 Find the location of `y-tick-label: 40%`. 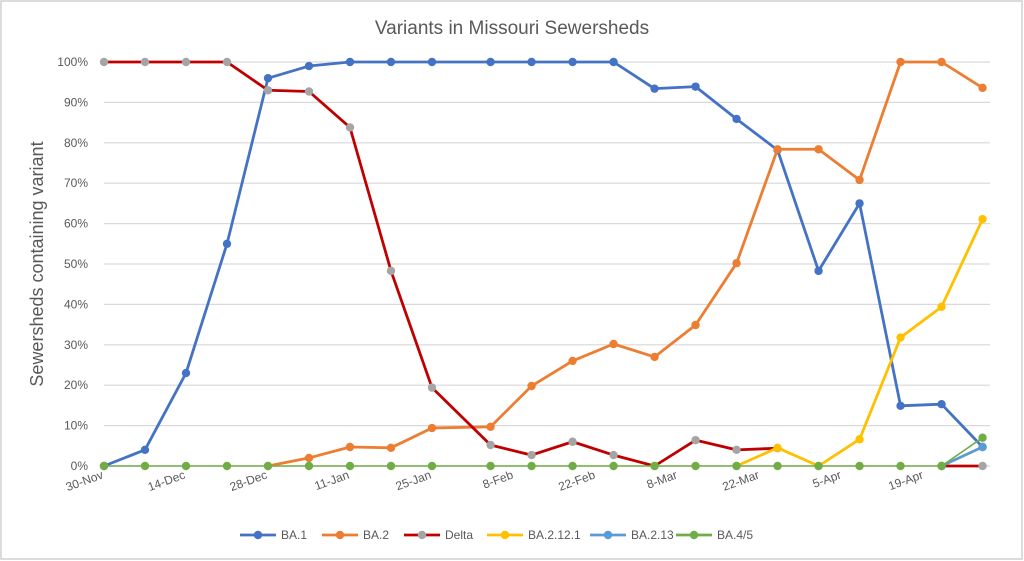

y-tick-label: 40% is located at coordinates (76, 304).